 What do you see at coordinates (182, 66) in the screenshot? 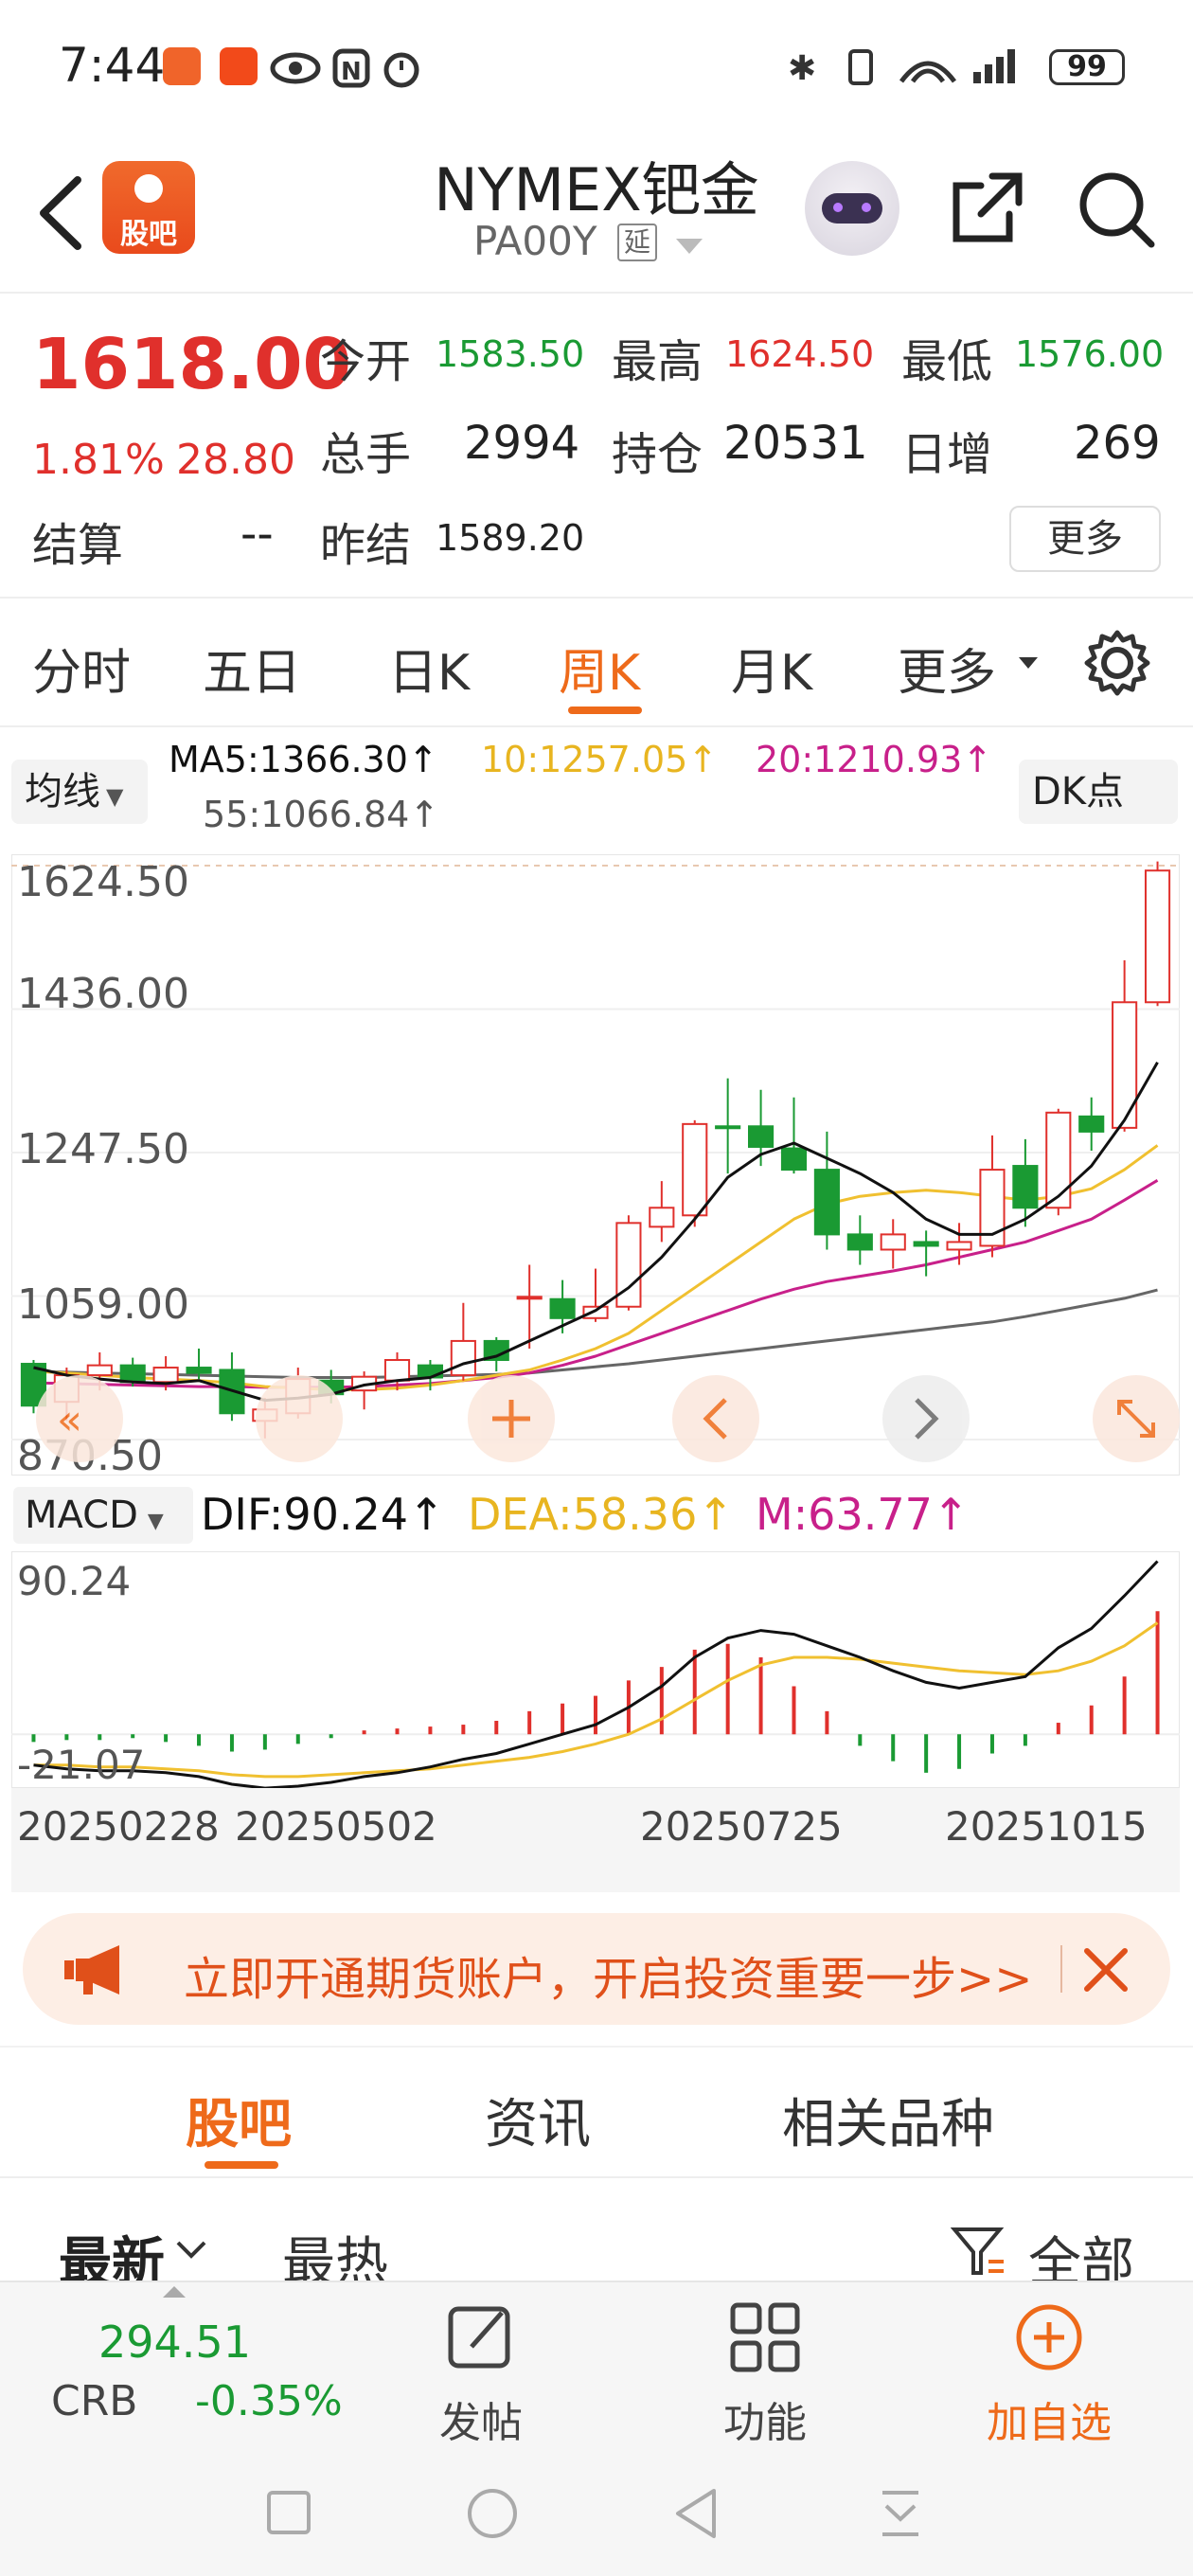
I see `guba-app-icon` at bounding box center [182, 66].